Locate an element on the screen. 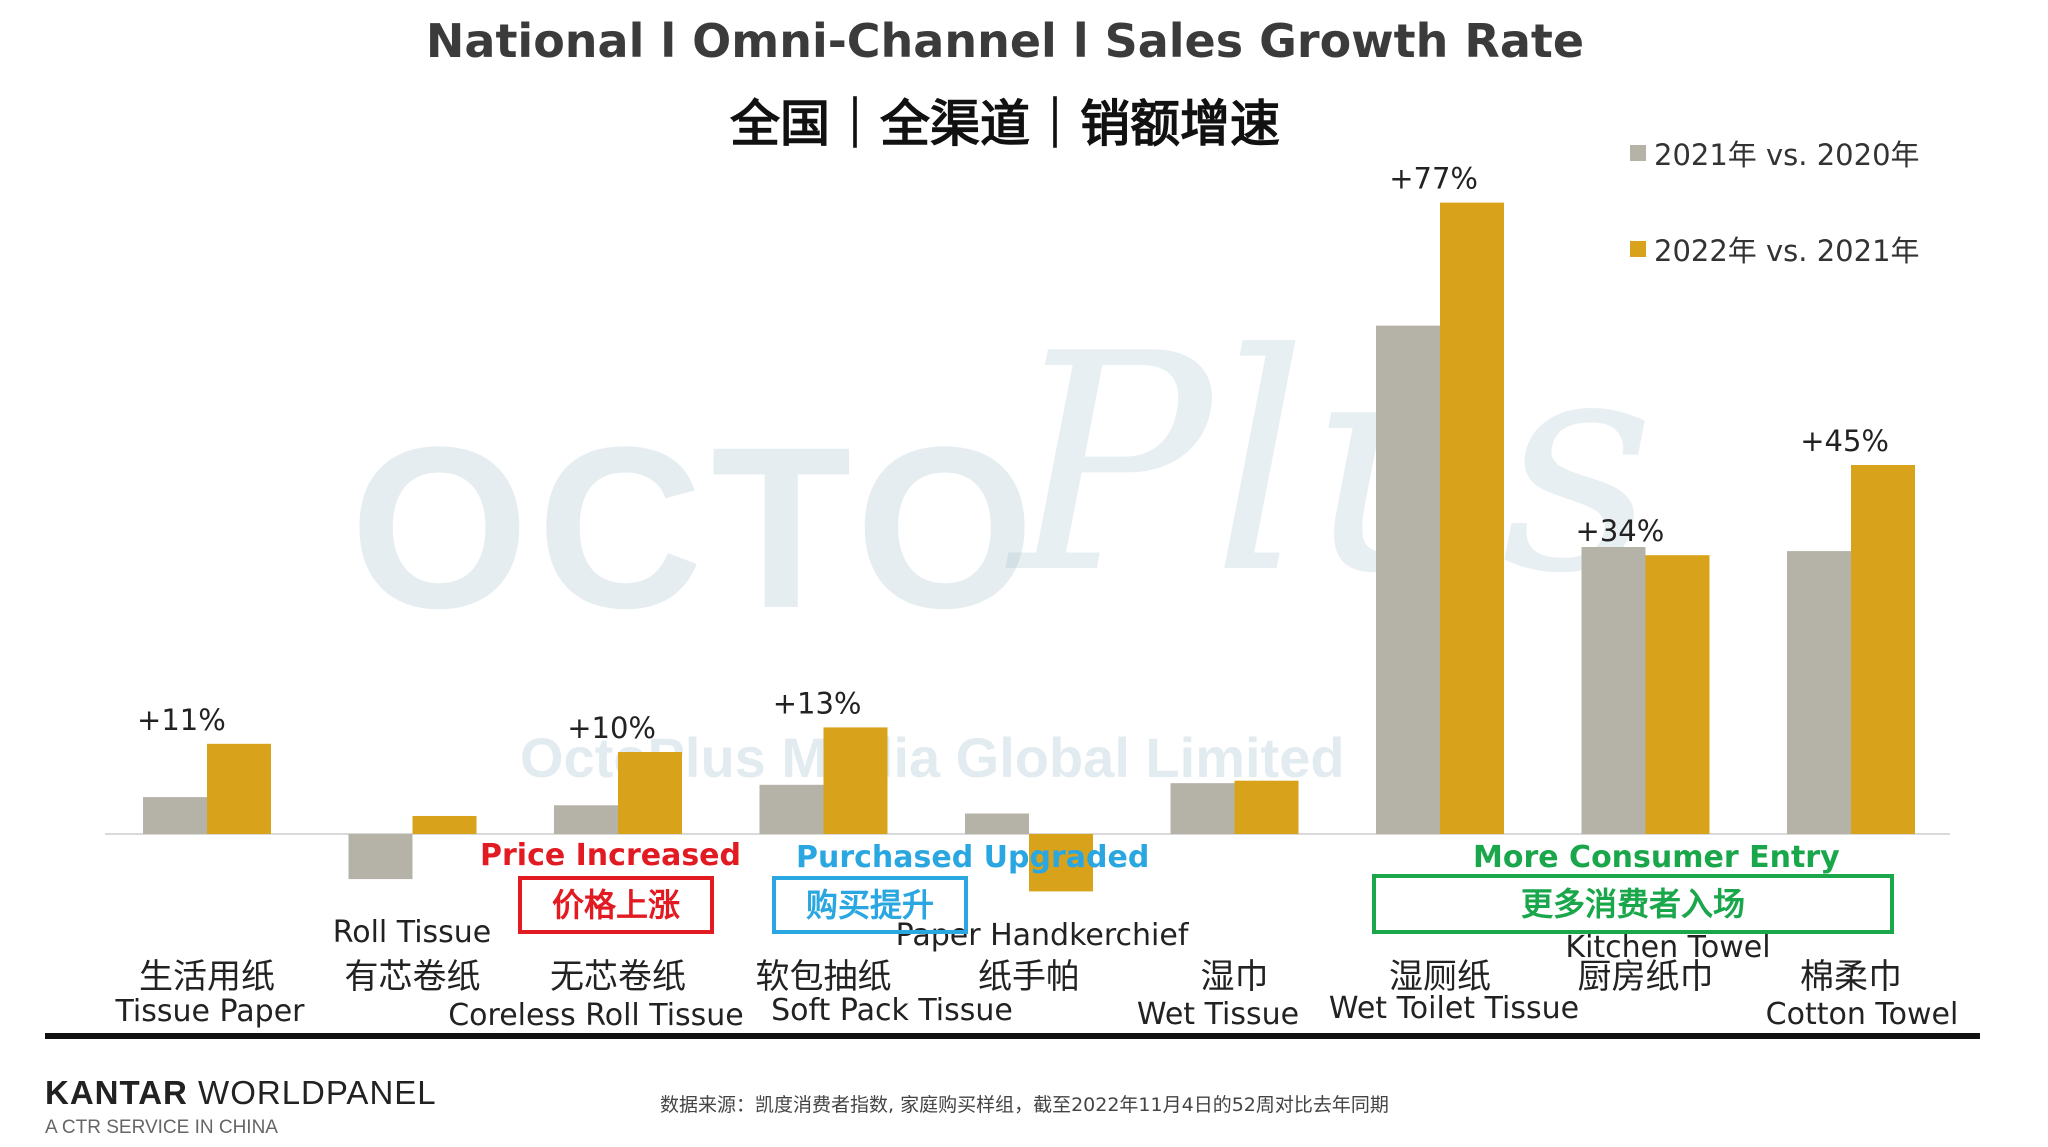 The height and width of the screenshot is (1147, 2048). kantar-logo: KANTAR WORLDPANEL is located at coordinates (241, 1093).